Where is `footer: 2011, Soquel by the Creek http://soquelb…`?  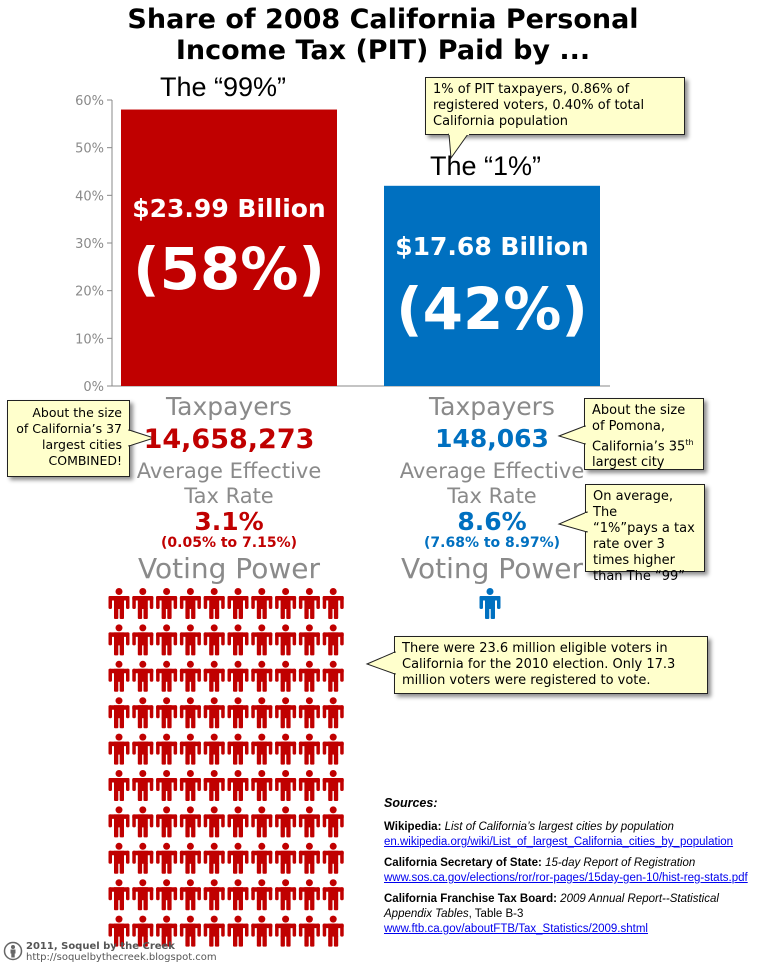 footer: 2011, Soquel by the Creek http://soquelb… is located at coordinates (121, 952).